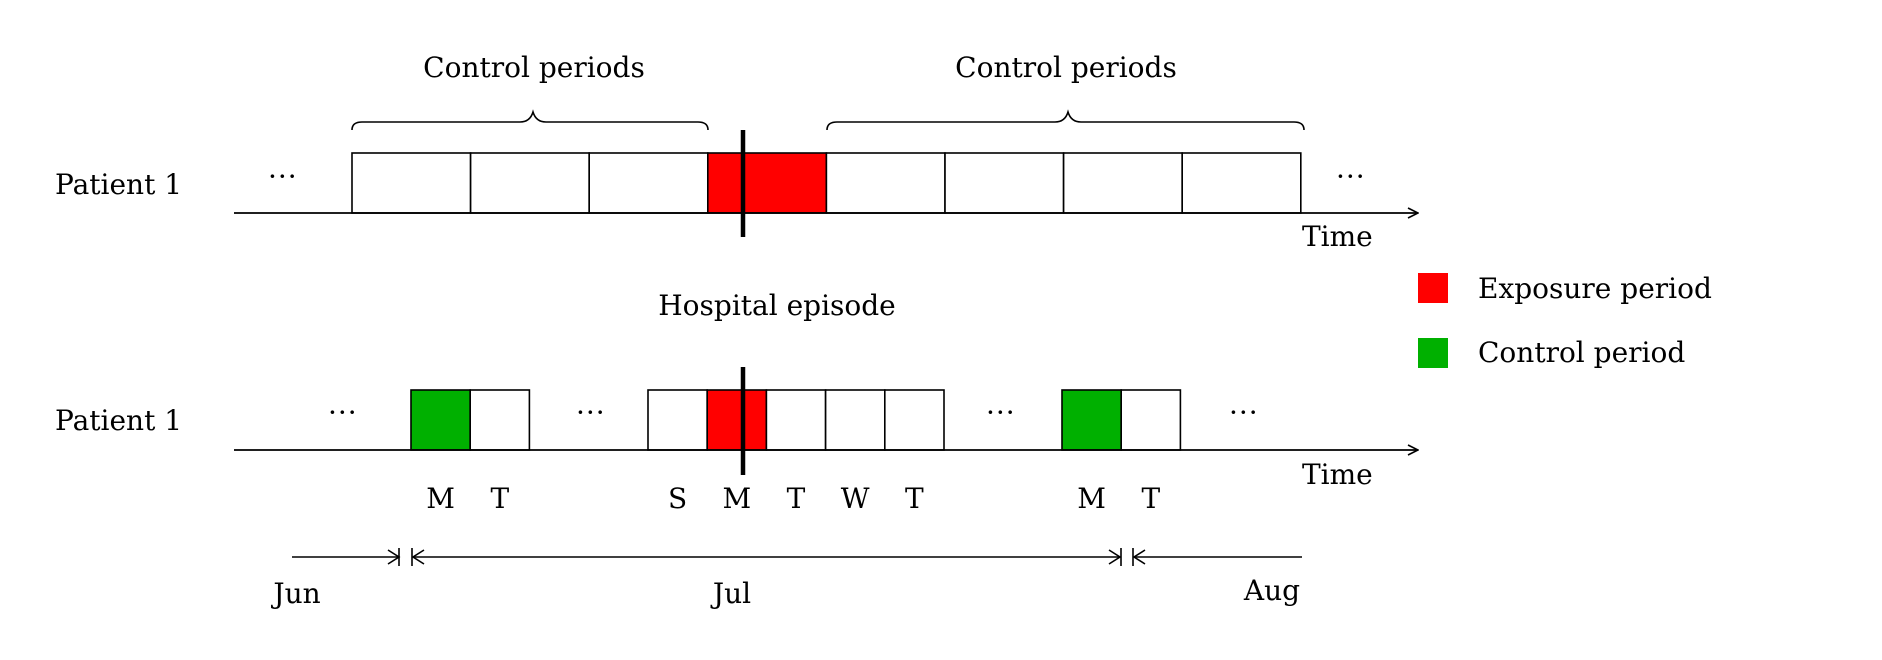 This screenshot has width=1882, height=660. I want to click on day-label: S, so click(677, 498).